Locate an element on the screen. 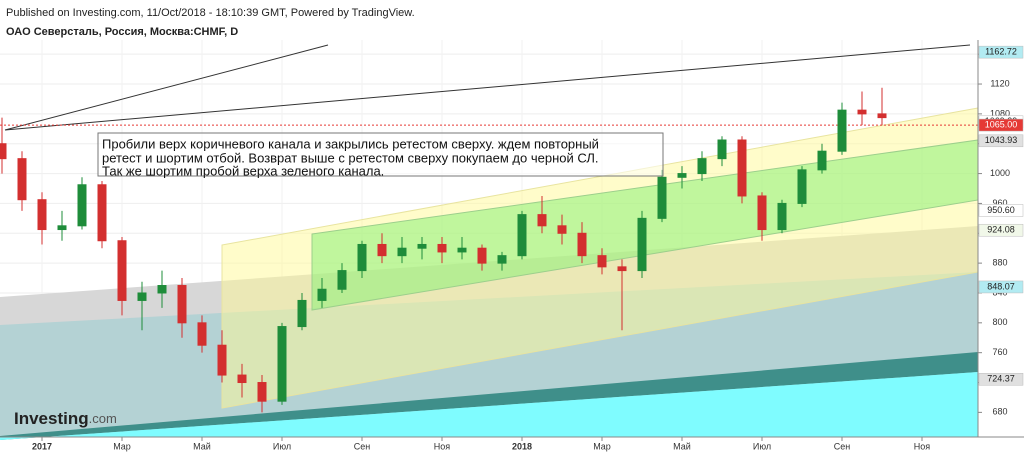 The height and width of the screenshot is (461, 1024). y-tick-label: 960 is located at coordinates (999, 203).